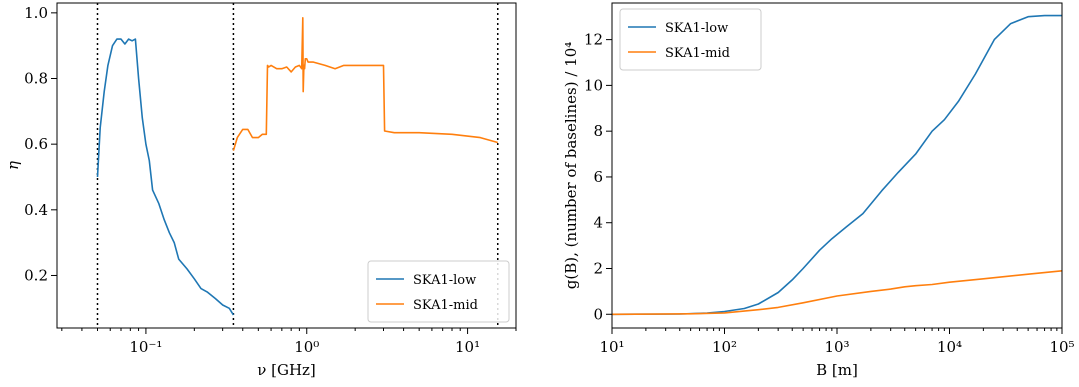  What do you see at coordinates (13, 165) in the screenshot?
I see `y-axis-label: η` at bounding box center [13, 165].